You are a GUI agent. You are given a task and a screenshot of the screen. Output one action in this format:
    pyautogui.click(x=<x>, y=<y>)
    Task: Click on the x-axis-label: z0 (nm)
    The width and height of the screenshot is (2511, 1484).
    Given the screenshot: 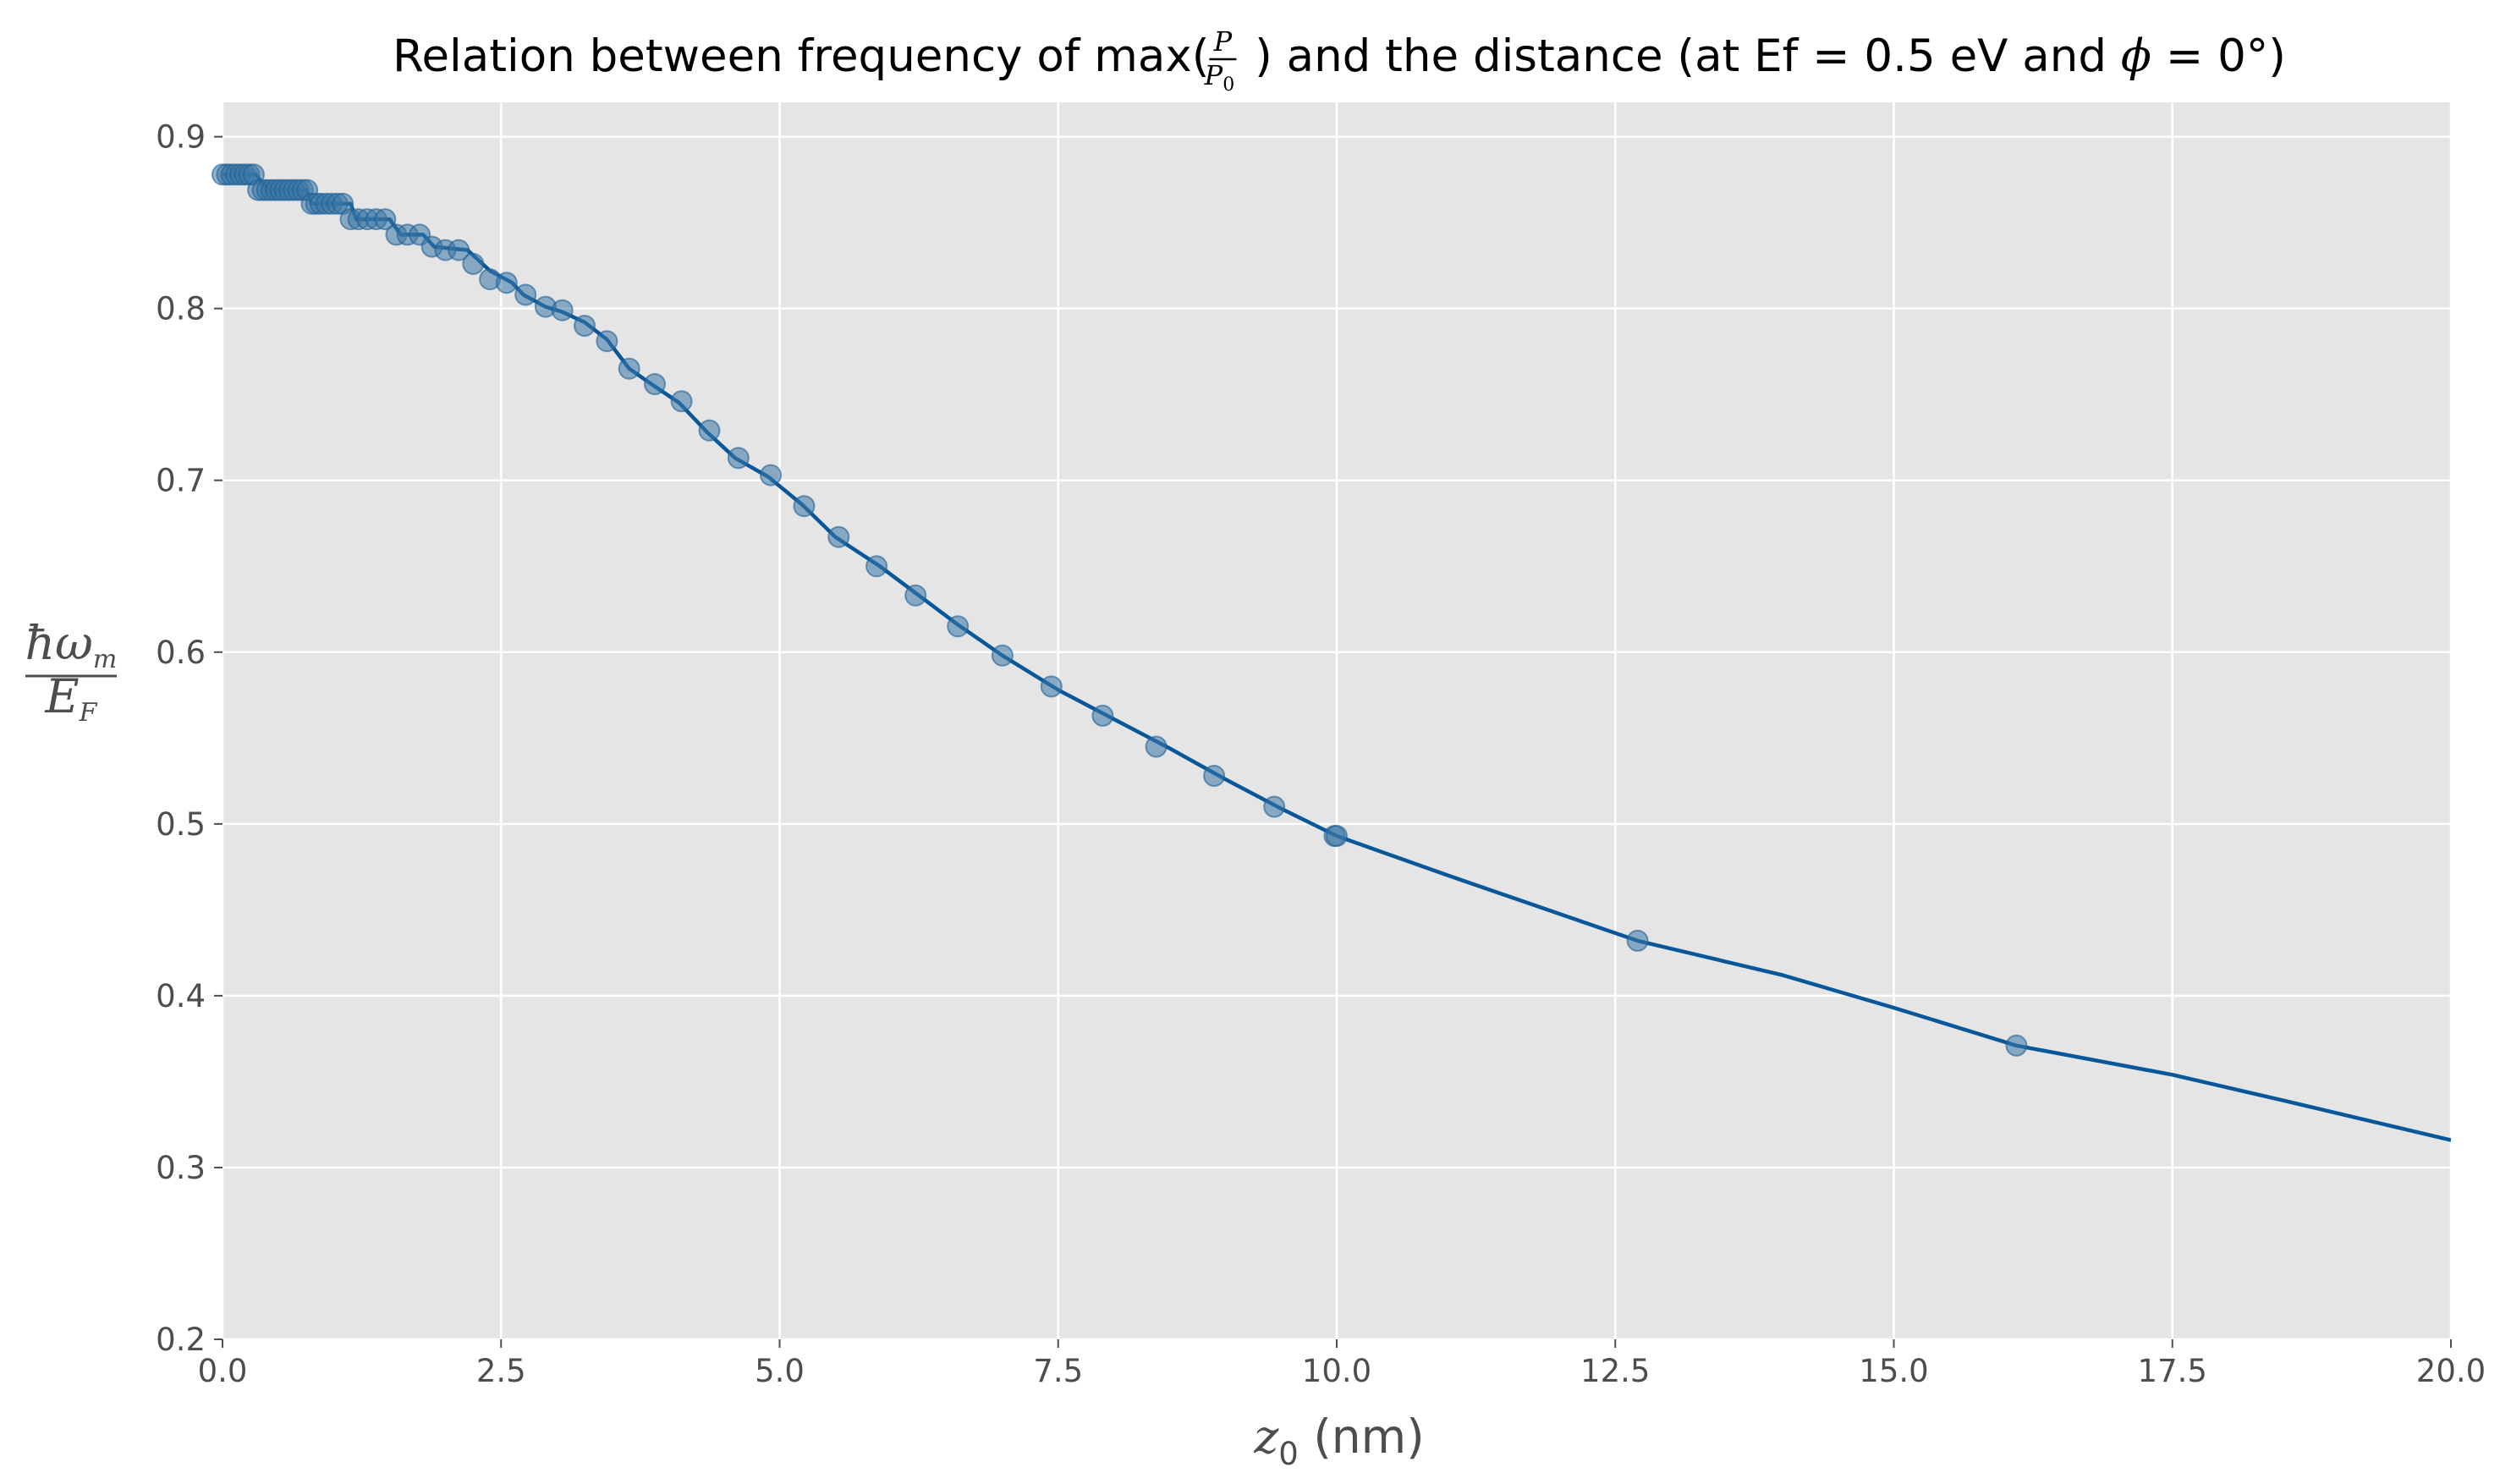 What is the action you would take?
    pyautogui.click(x=1338, y=1441)
    